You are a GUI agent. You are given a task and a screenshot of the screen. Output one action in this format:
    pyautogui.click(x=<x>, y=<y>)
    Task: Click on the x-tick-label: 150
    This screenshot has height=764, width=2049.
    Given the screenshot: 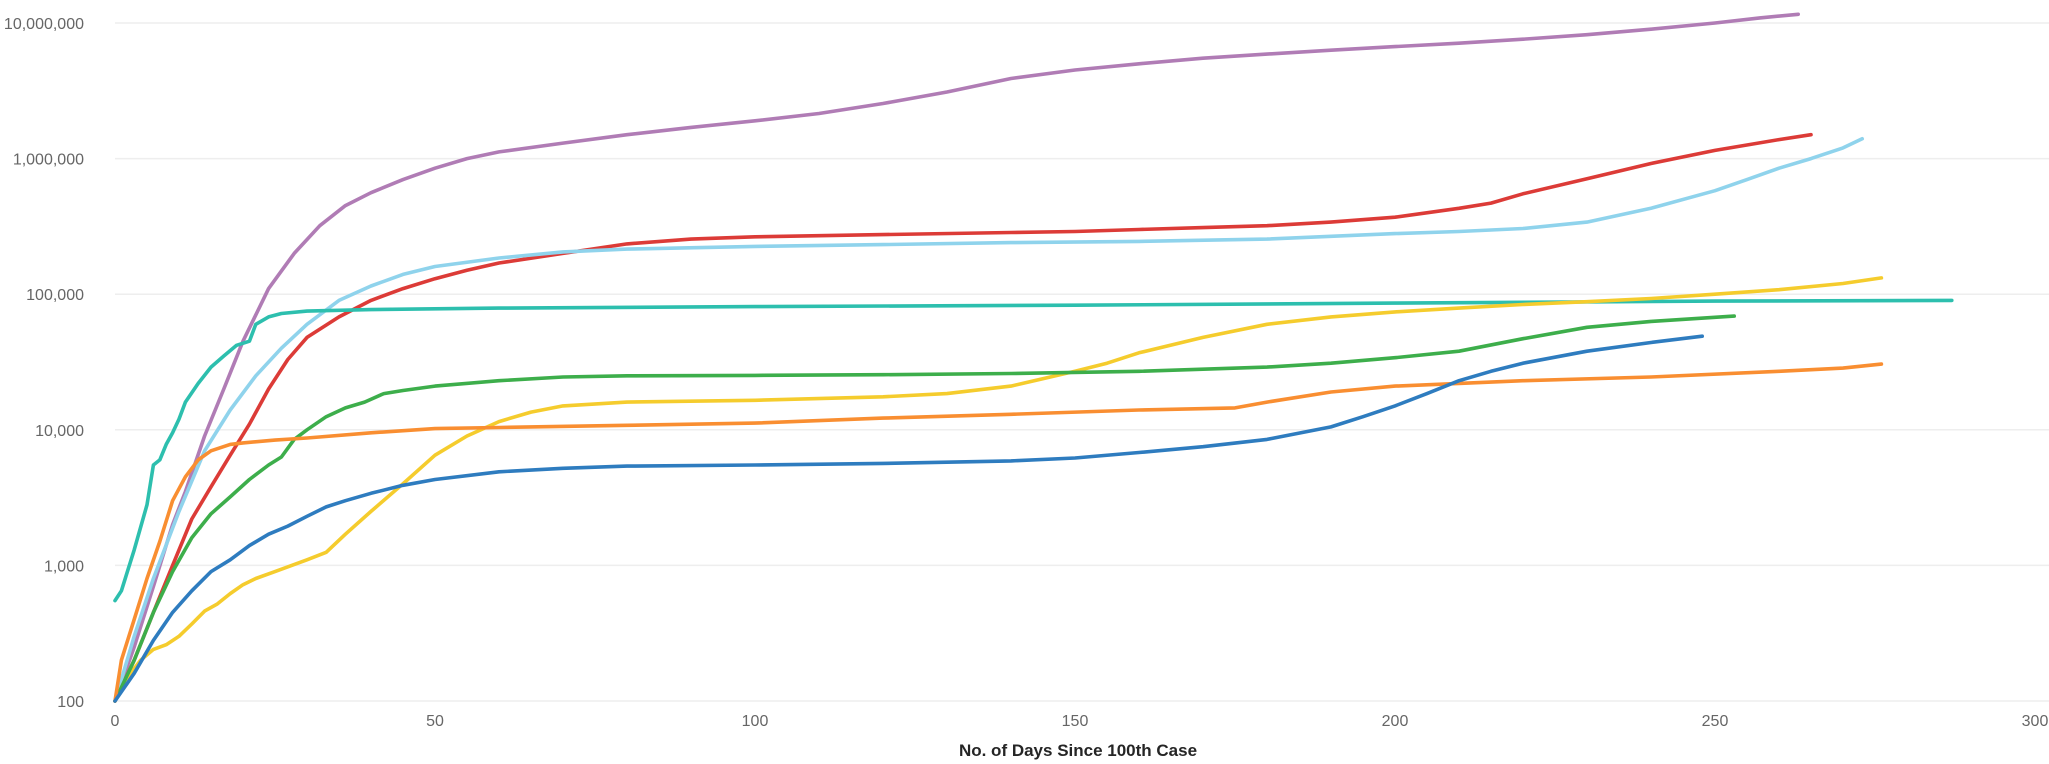 What is the action you would take?
    pyautogui.click(x=1075, y=721)
    